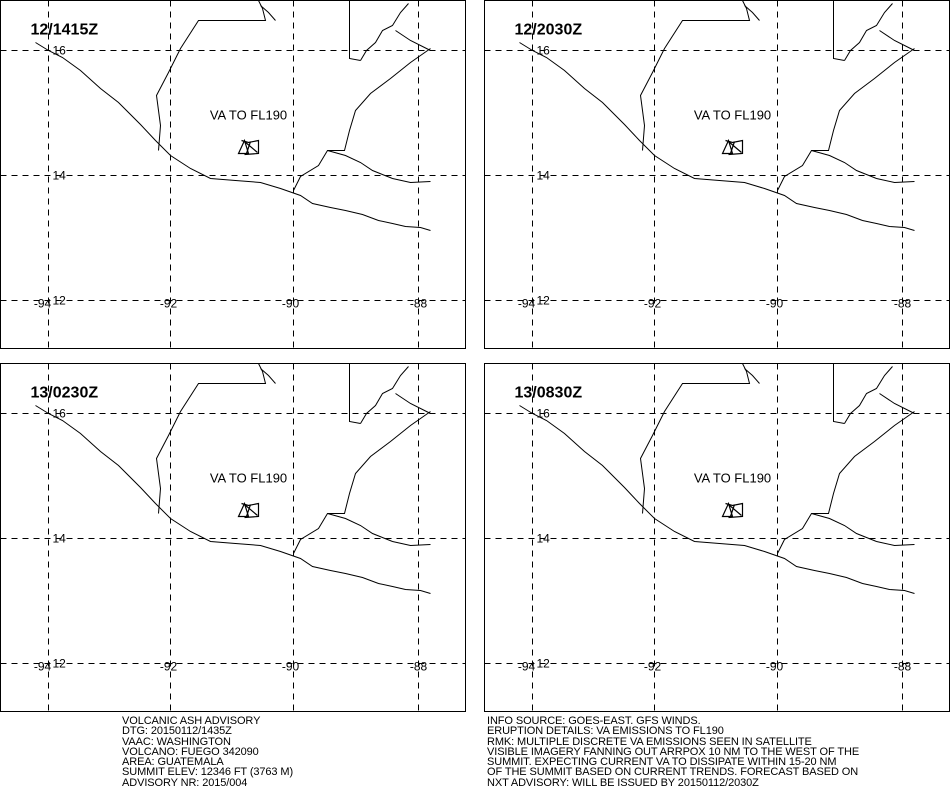 The image size is (950, 812). Describe the element at coordinates (208, 772) in the screenshot. I see `advisory-line: SUMMIT ELEV: 12346 FT (3763 M)` at that location.